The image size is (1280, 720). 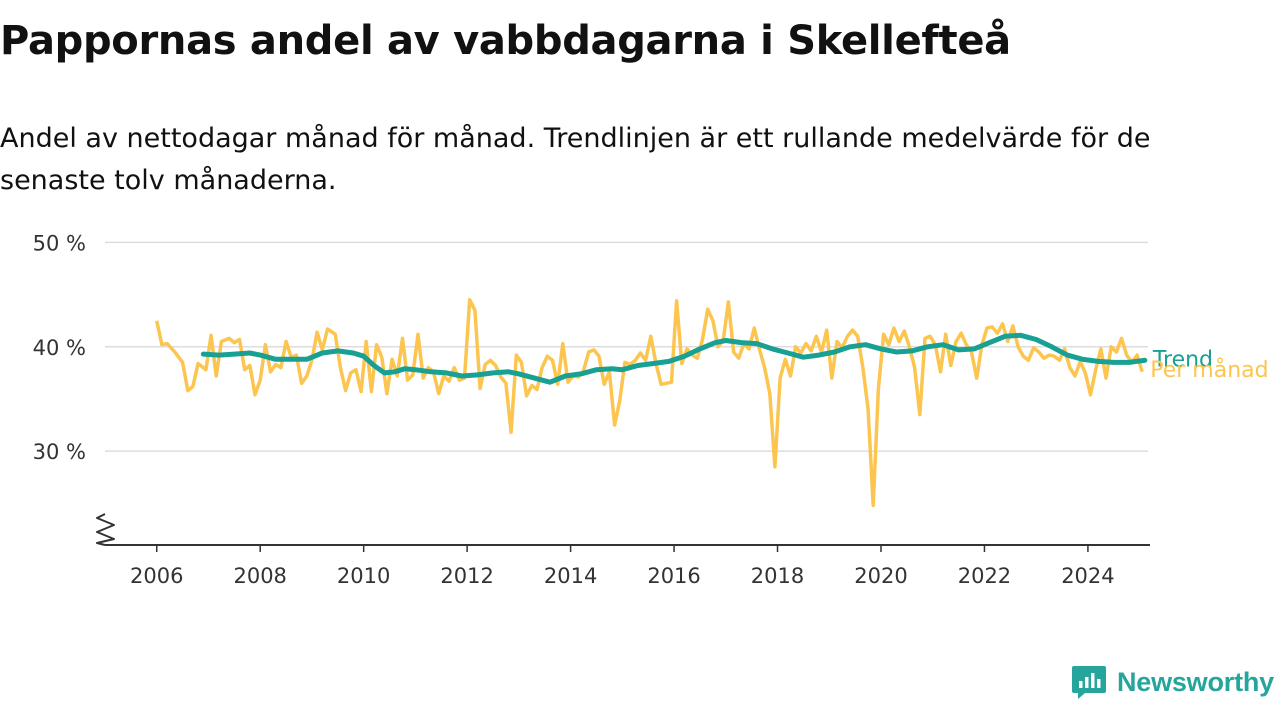 I want to click on x-tick-label: 2024, so click(x=1087, y=576).